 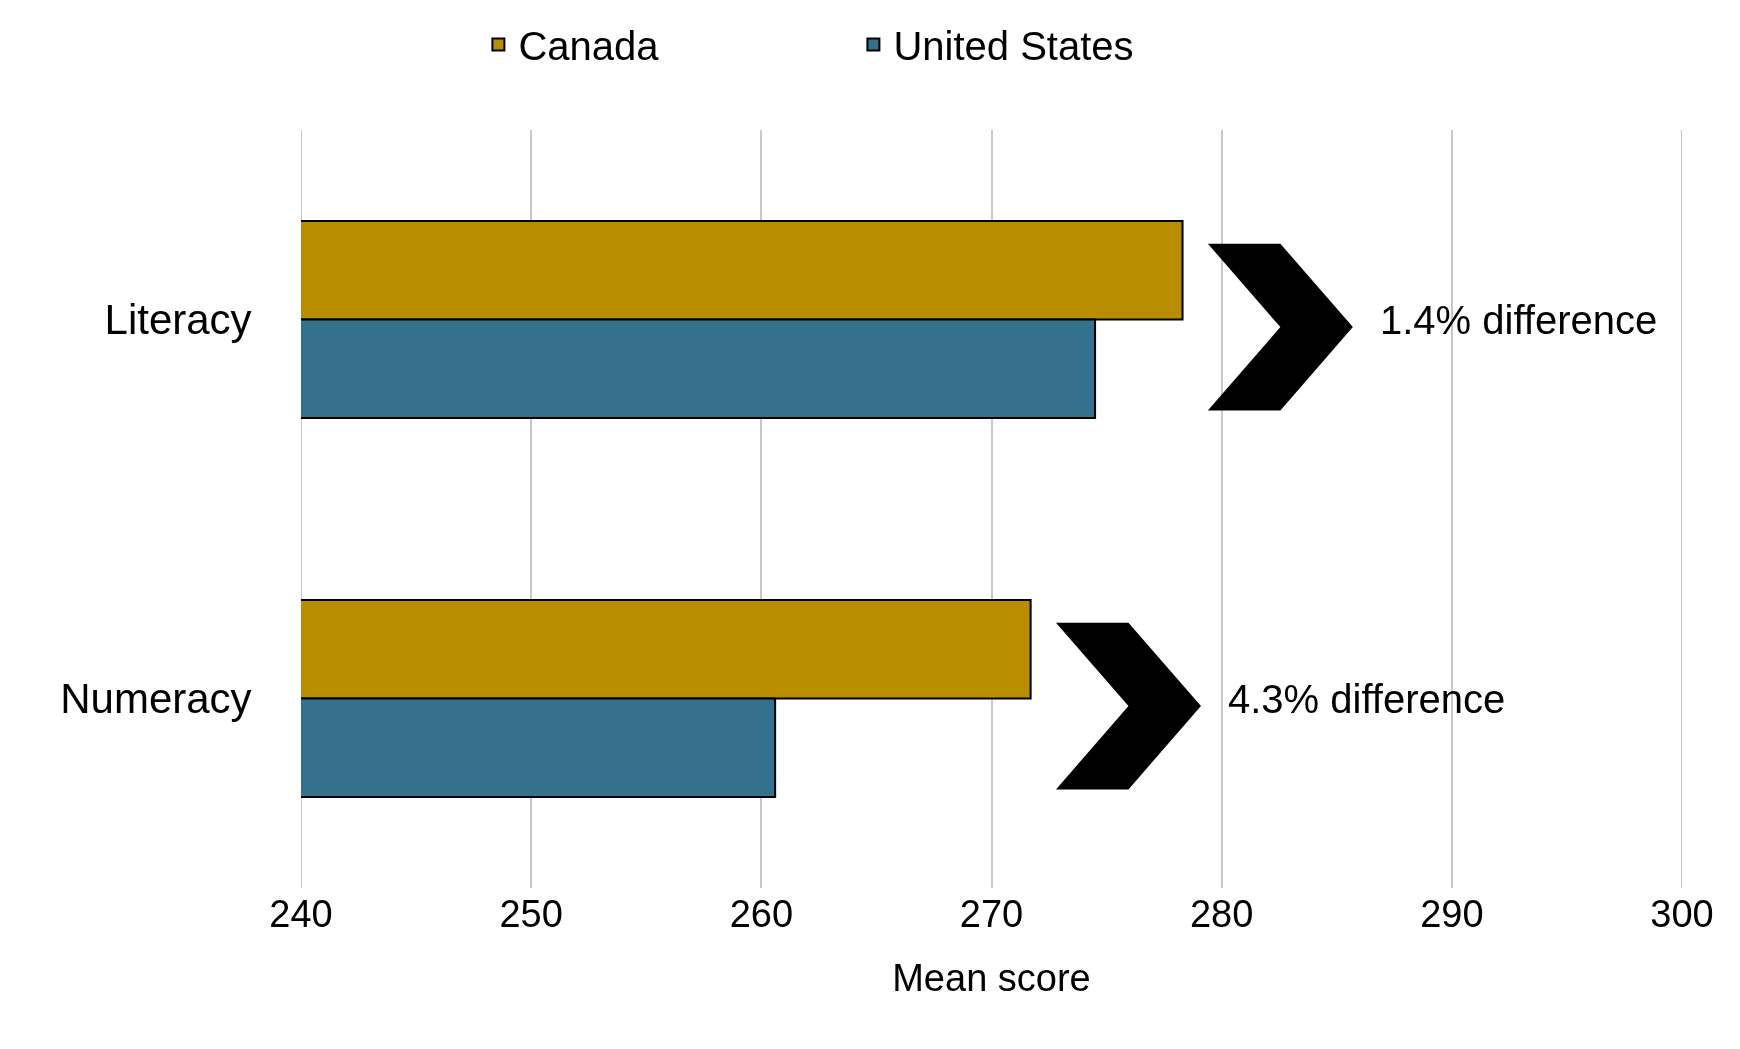 What do you see at coordinates (156, 699) in the screenshot?
I see `y-tick-label: Numeracy` at bounding box center [156, 699].